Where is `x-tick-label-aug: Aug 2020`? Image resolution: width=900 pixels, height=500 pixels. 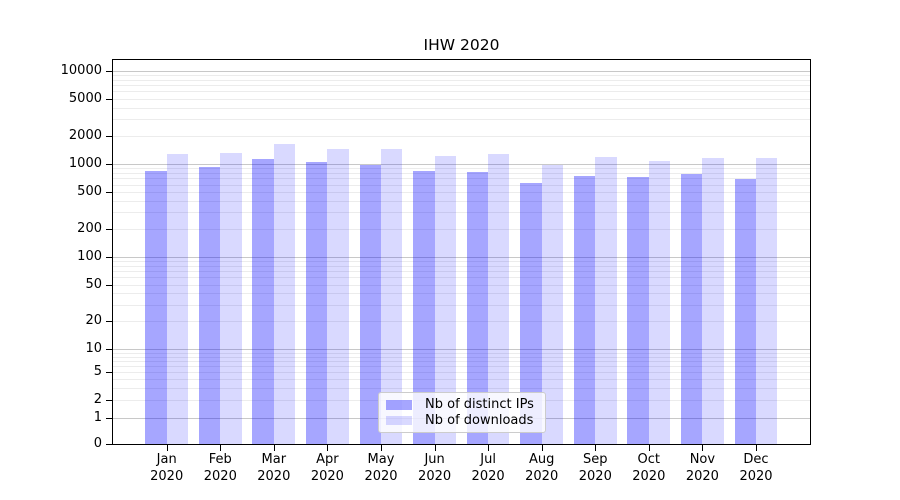
x-tick-label-aug: Aug 2020 is located at coordinates (542, 468).